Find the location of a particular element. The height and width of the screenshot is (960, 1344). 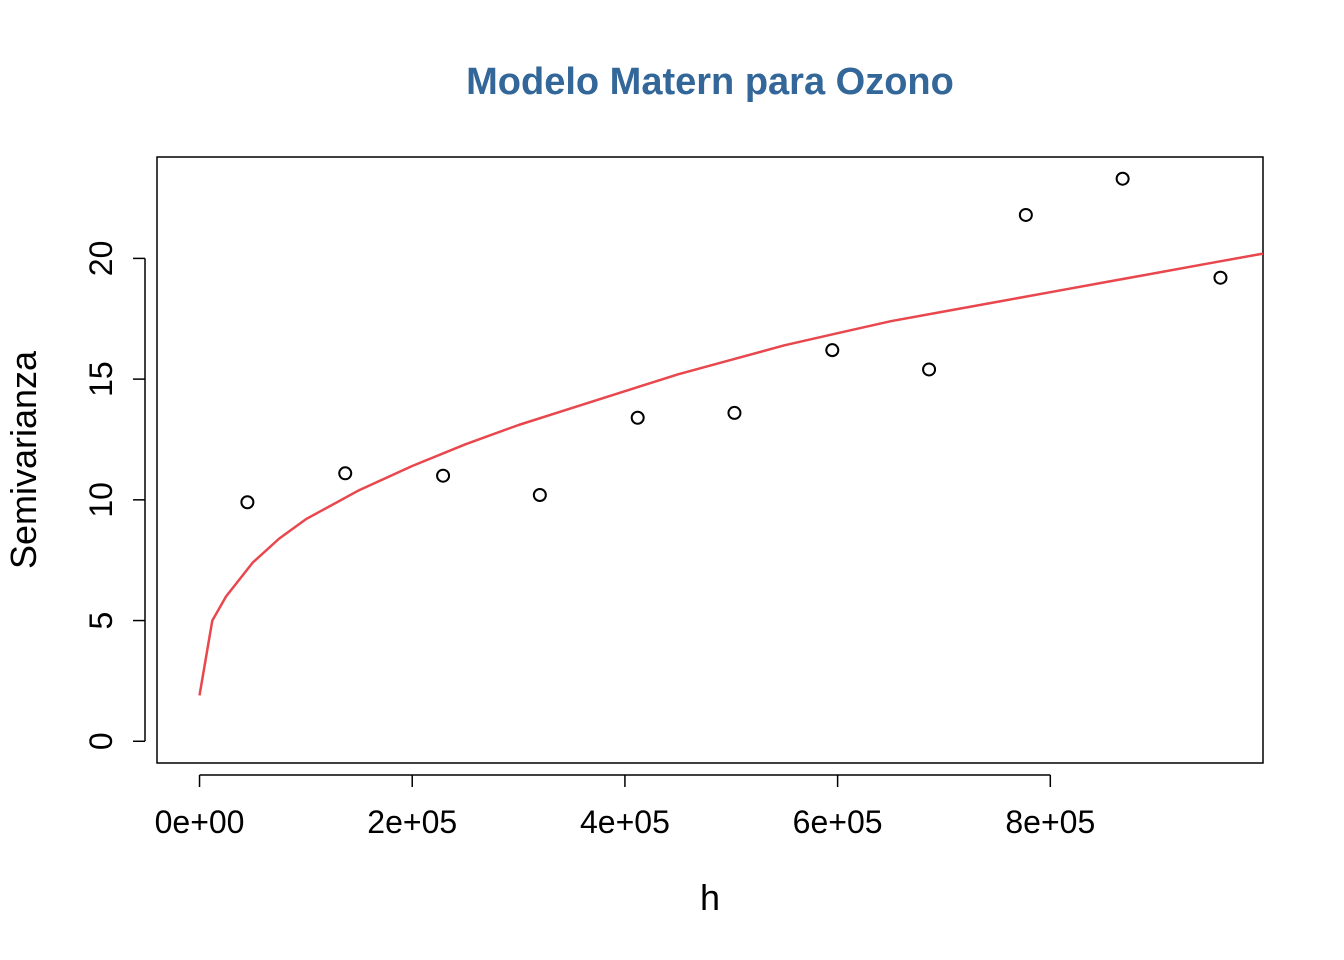

x-tick-label: 4e+05 is located at coordinates (625, 822).